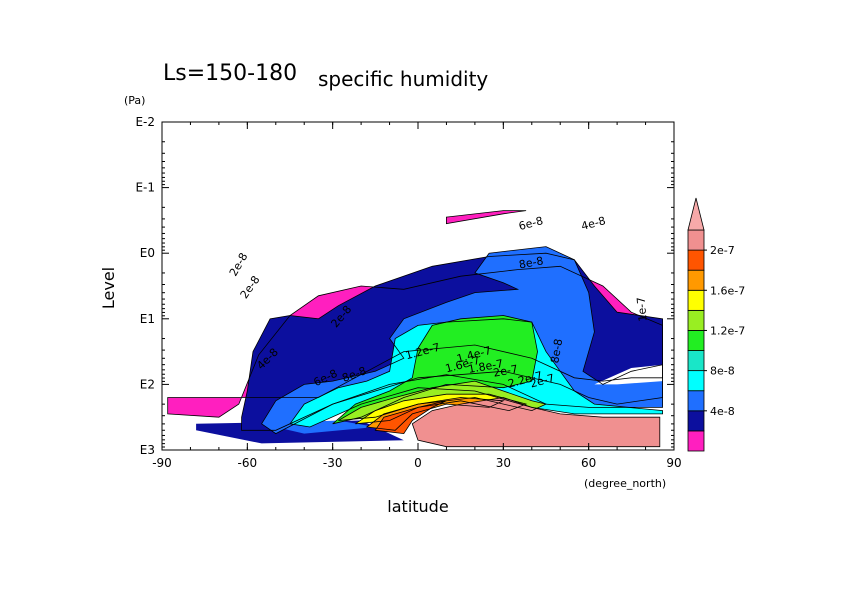  Describe the element at coordinates (727, 290) in the screenshot. I see `colorbar-label: 1.6e-7` at that location.